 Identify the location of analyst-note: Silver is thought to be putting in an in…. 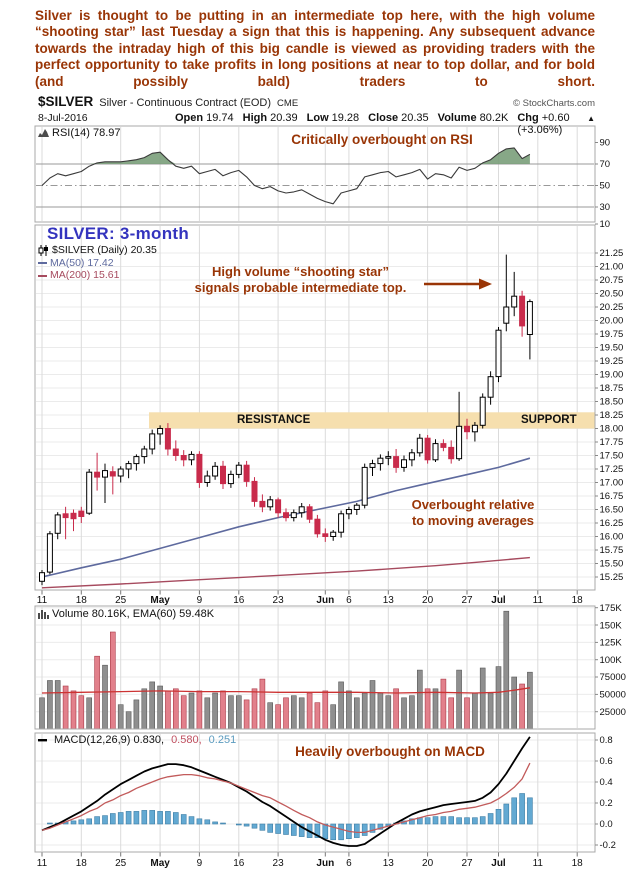
(315, 48).